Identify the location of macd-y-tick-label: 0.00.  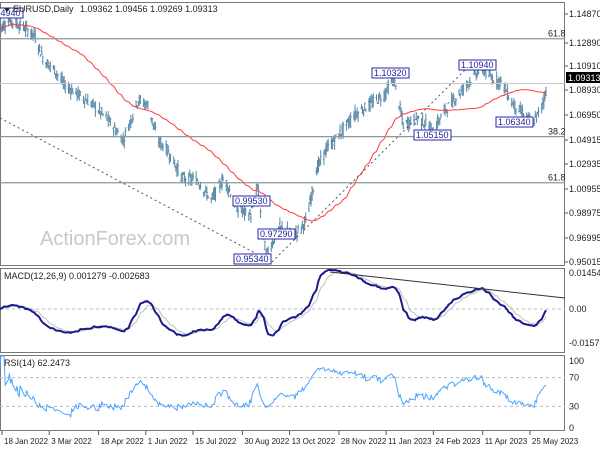
(578, 309).